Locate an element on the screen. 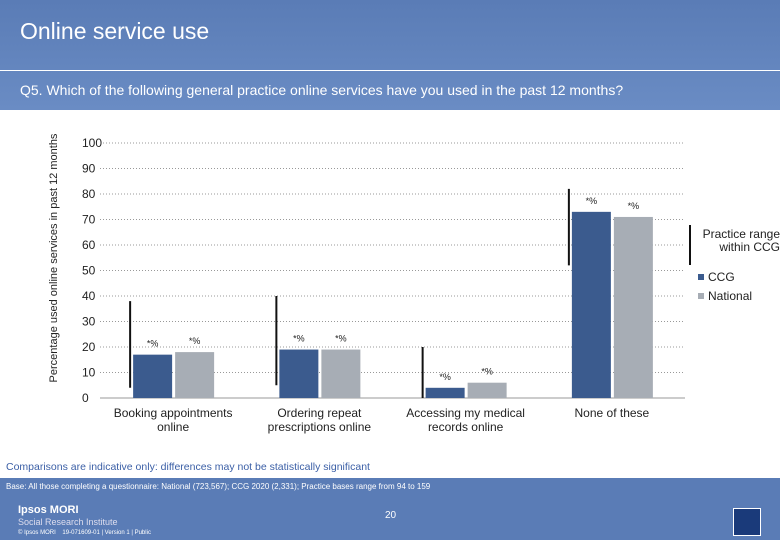 The width and height of the screenshot is (780, 540). divider is located at coordinates (390, 70).